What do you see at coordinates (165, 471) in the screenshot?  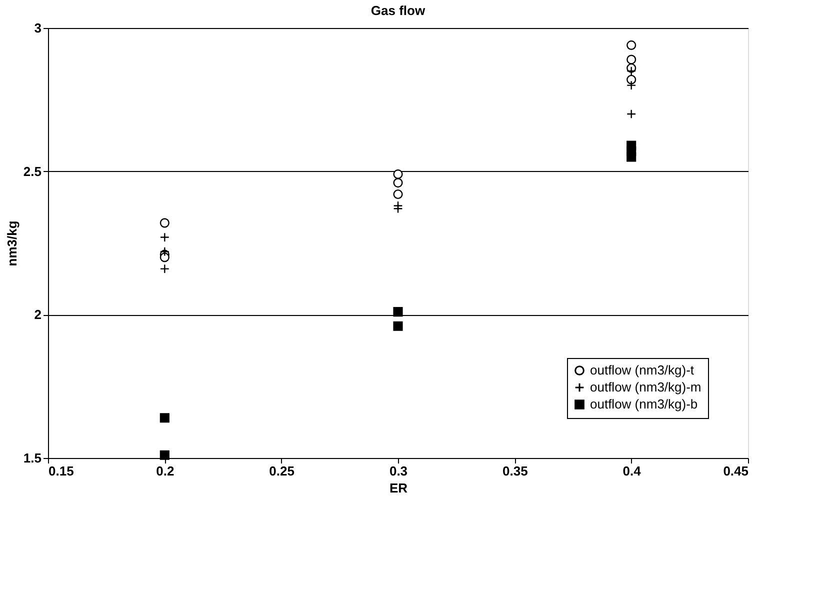 I see `x-tick-label: 0.2` at bounding box center [165, 471].